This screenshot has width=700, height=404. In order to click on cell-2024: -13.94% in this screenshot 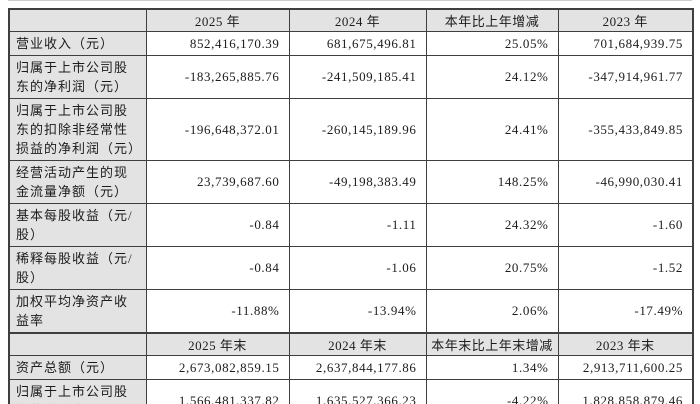, I will do `click(357, 311)`.